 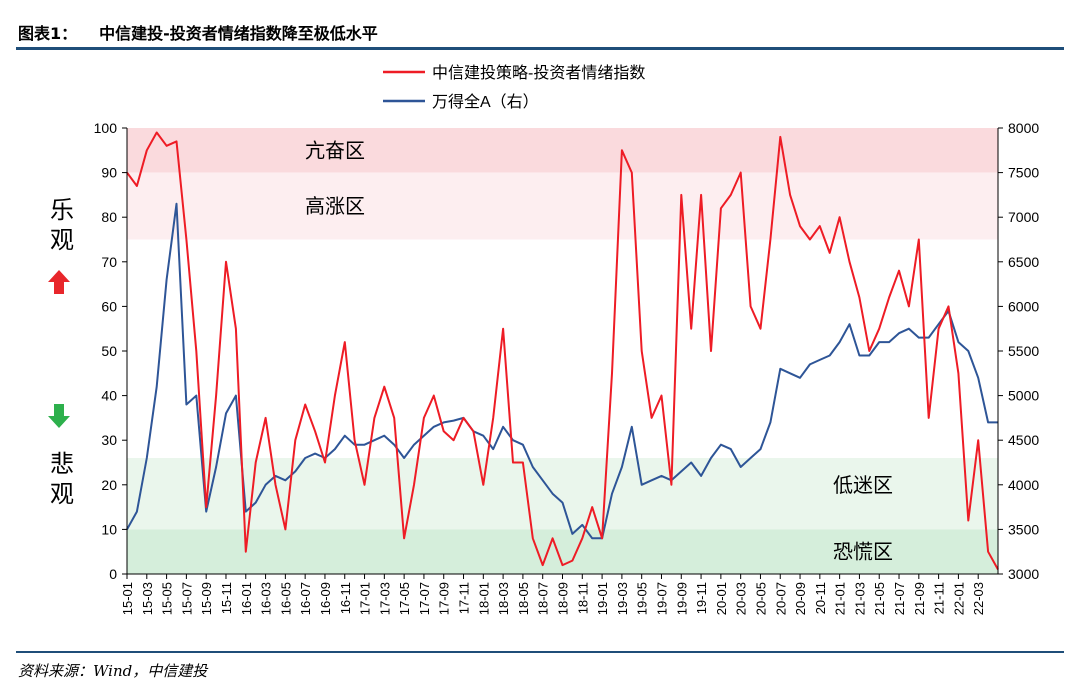 I want to click on zone-label: 高涨区, so click(x=335, y=206).